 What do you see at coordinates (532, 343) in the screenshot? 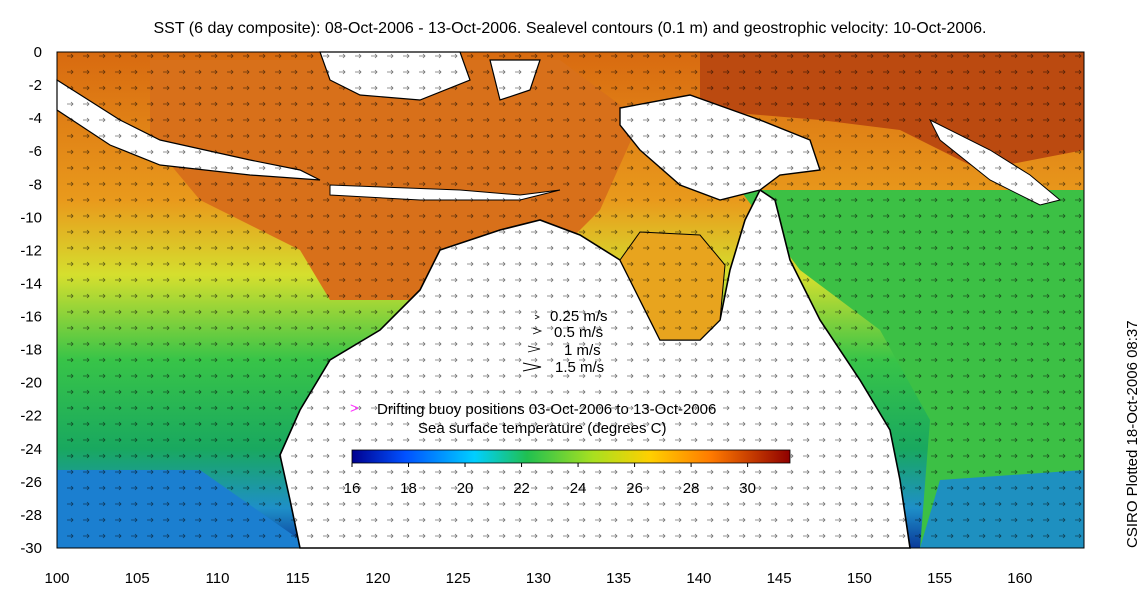
I see `velocity-legend-arrows` at bounding box center [532, 343].